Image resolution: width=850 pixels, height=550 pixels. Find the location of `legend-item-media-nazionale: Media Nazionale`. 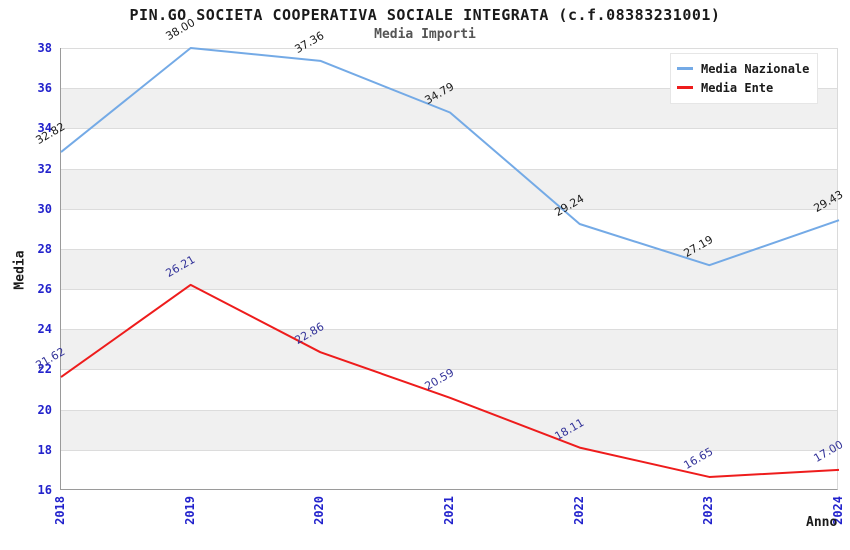

legend-item-media-nazionale: Media Nazionale is located at coordinates (742, 68).